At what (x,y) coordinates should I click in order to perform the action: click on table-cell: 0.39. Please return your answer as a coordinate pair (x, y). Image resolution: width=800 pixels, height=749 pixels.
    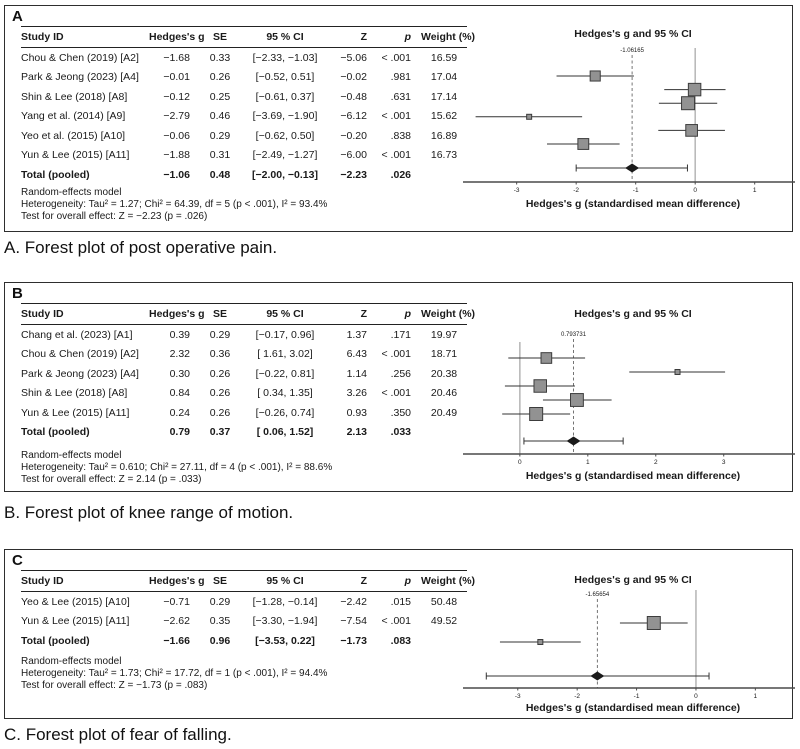
    Looking at the image, I should click on (179, 334).